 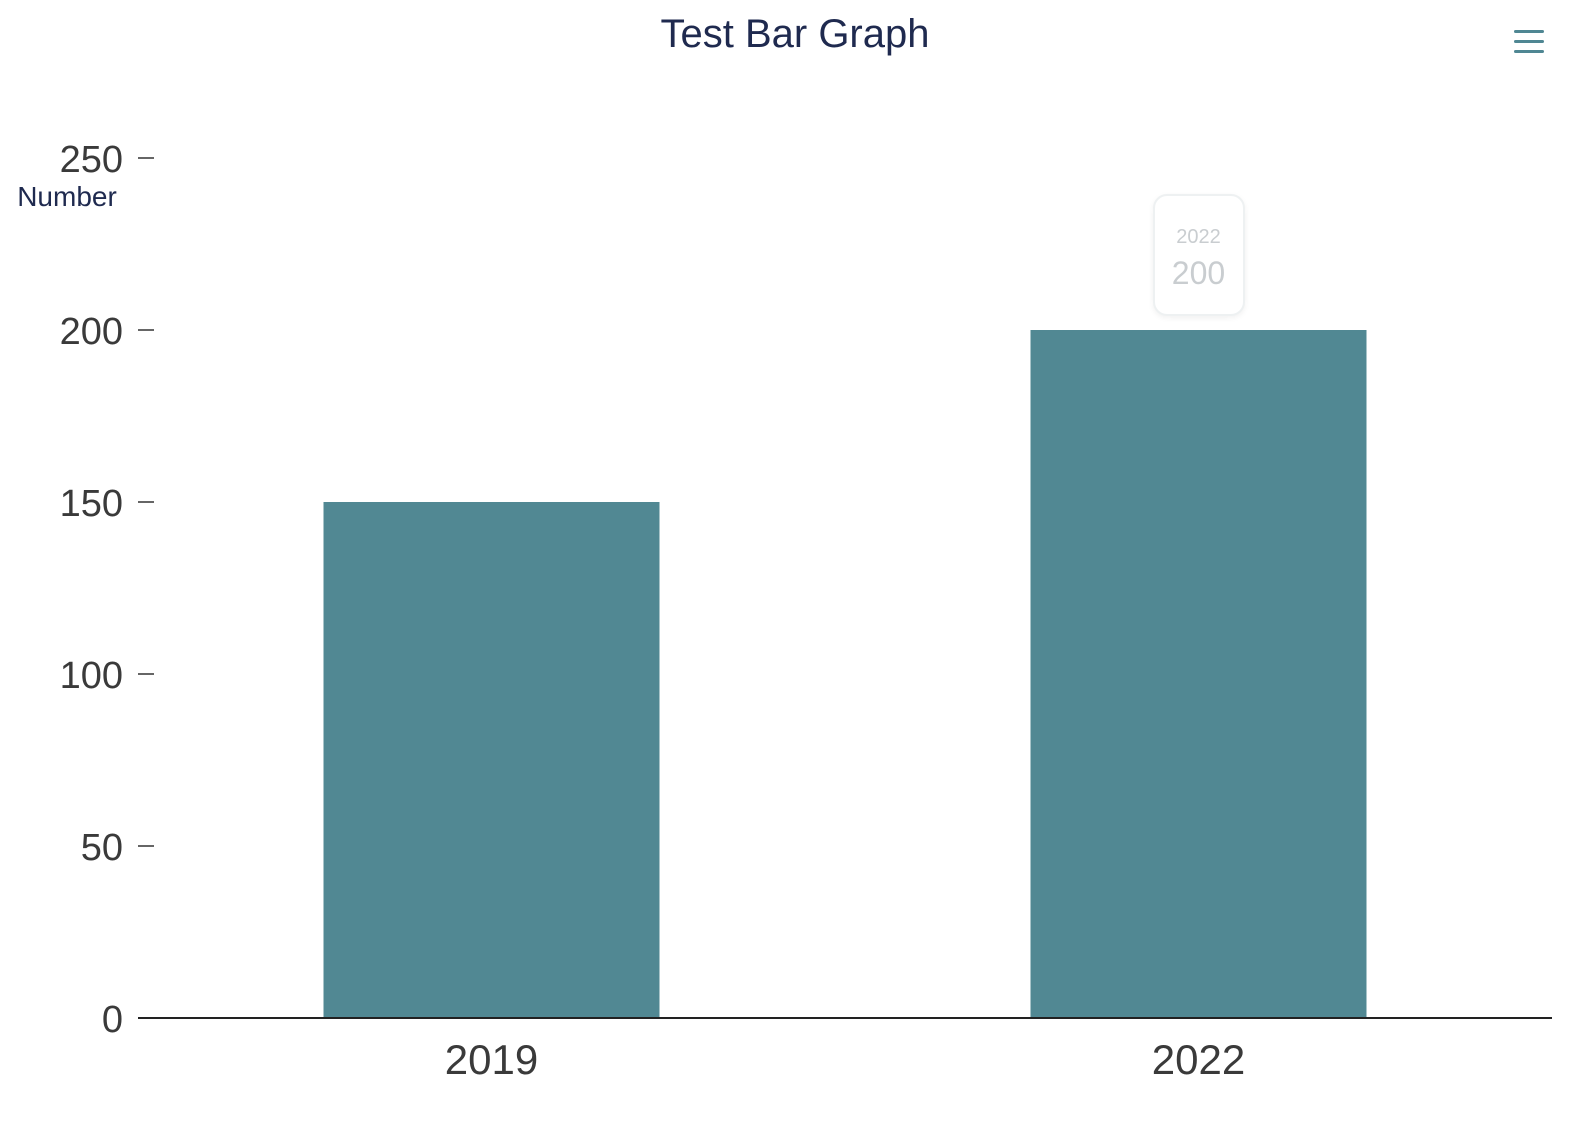 What do you see at coordinates (795, 34) in the screenshot?
I see `chart-title: Test Bar Graph` at bounding box center [795, 34].